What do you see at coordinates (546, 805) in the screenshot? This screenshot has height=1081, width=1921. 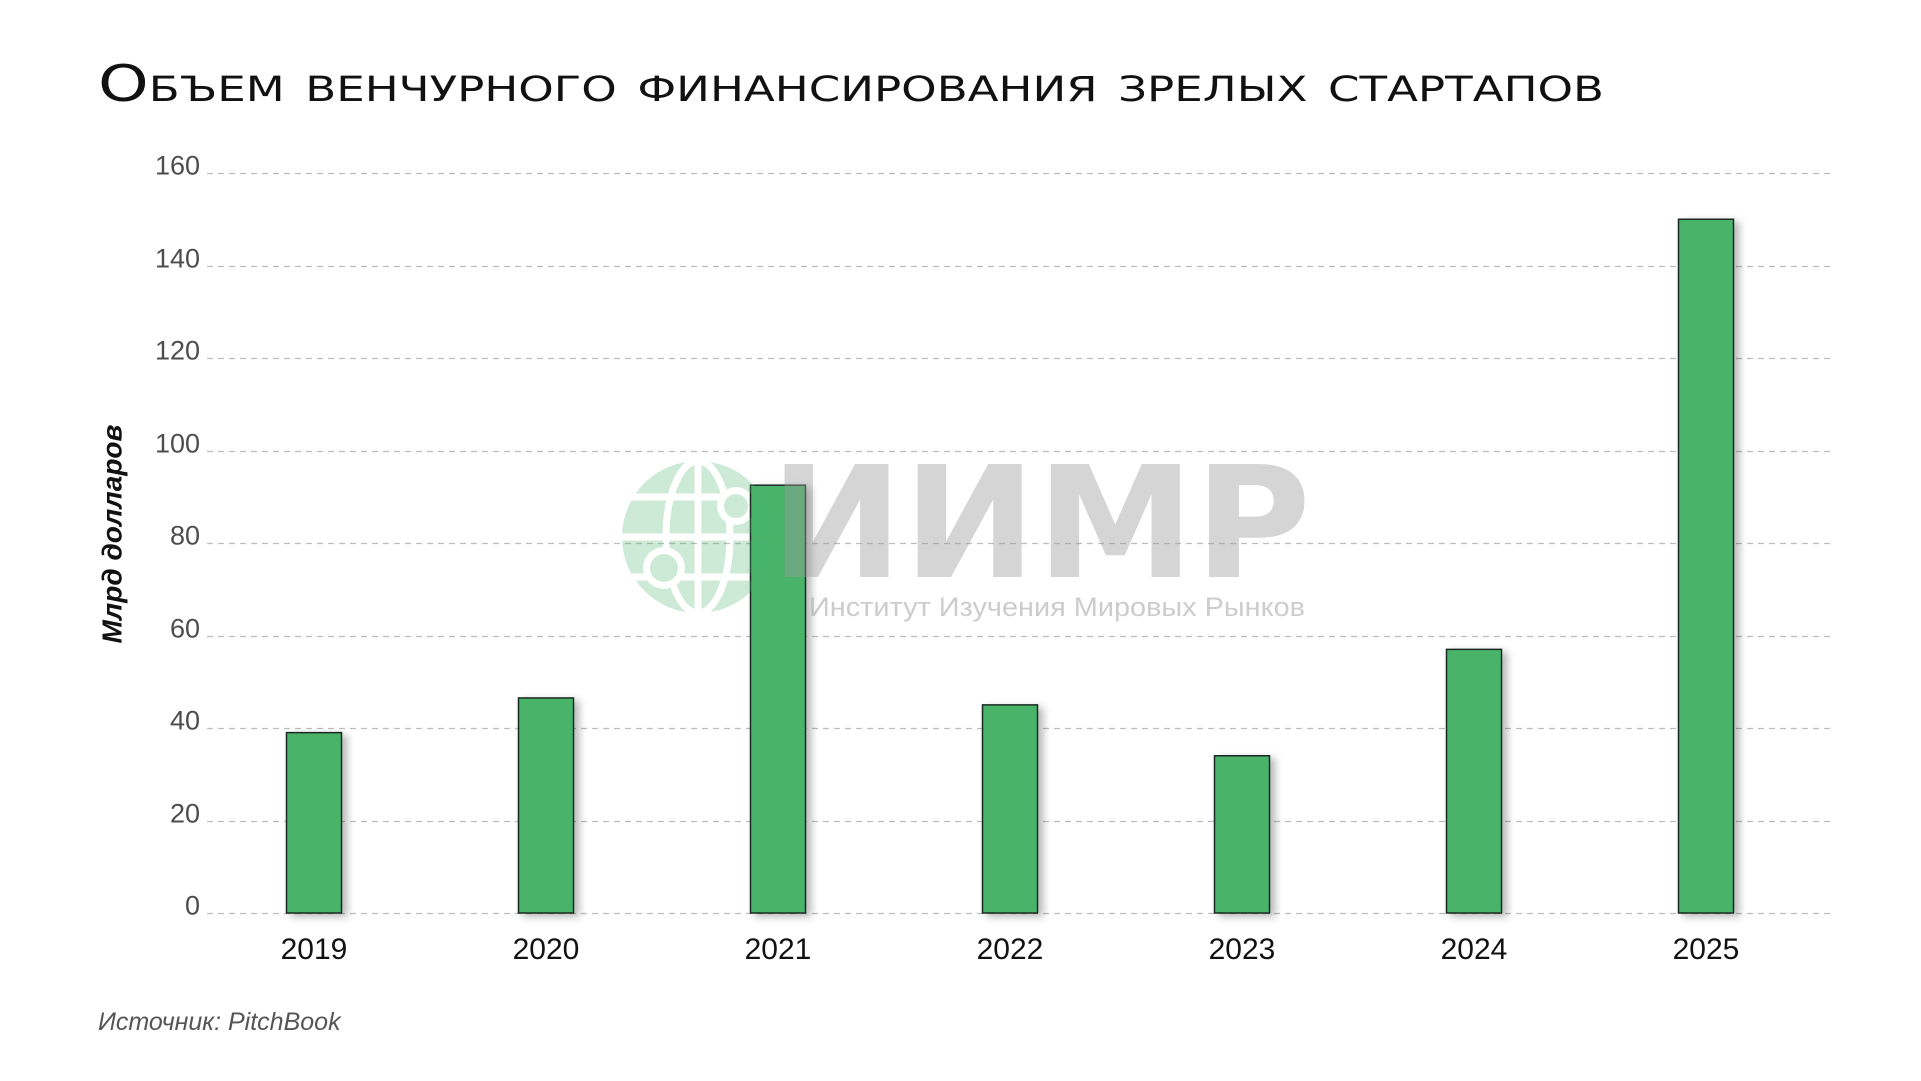 I see `bar-2020` at bounding box center [546, 805].